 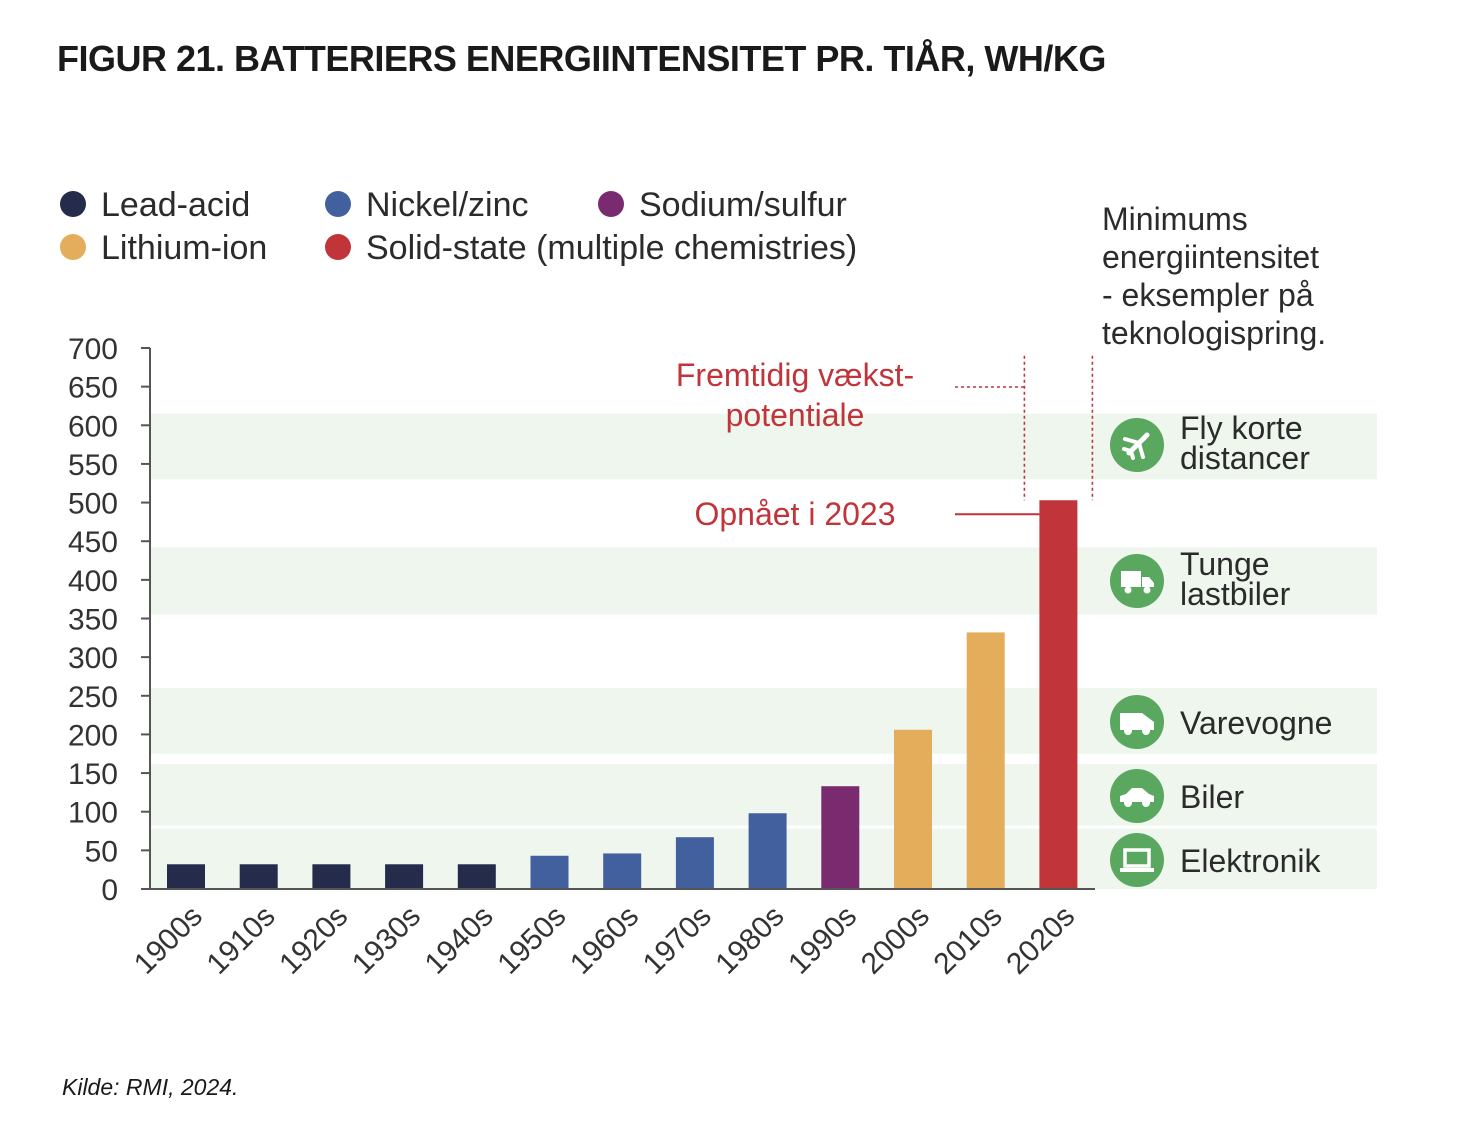 I want to click on threshold-label-aircraft: distancer, so click(x=1245, y=458).